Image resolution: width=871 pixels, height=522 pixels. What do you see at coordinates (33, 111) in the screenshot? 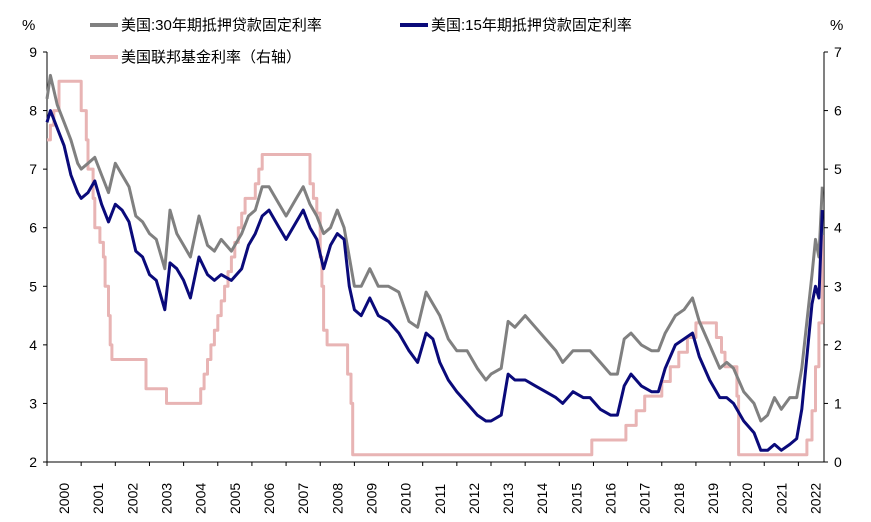
I see `left-tick-label: 8` at bounding box center [33, 111].